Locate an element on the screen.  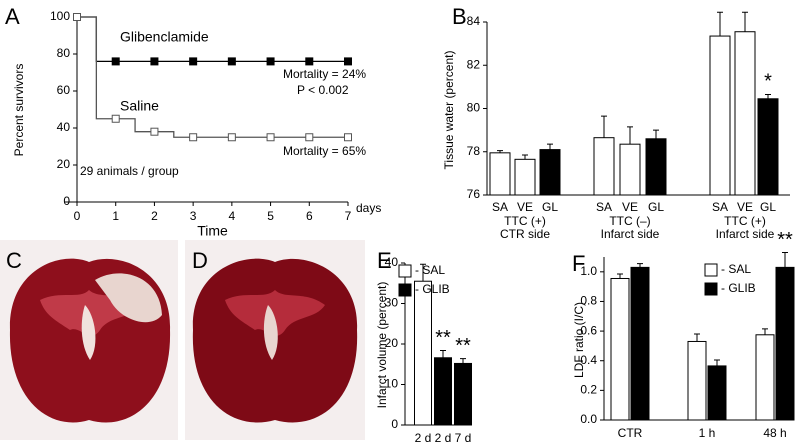
y-axis-title: Infarct volume (percent) is located at coordinates (382, 345).